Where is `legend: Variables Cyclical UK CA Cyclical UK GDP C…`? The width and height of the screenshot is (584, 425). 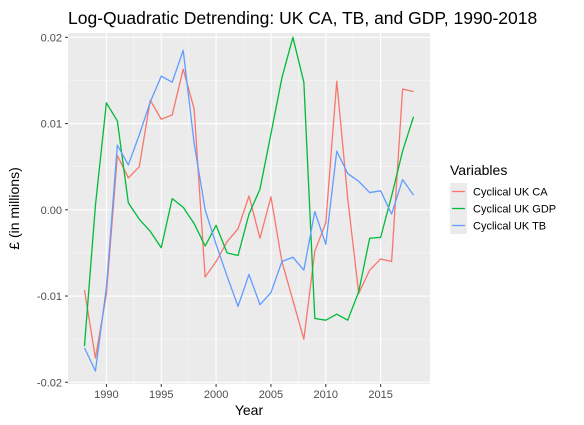
legend: Variables Cyclical UK CA Cyclical UK GDP C… is located at coordinates (503, 198).